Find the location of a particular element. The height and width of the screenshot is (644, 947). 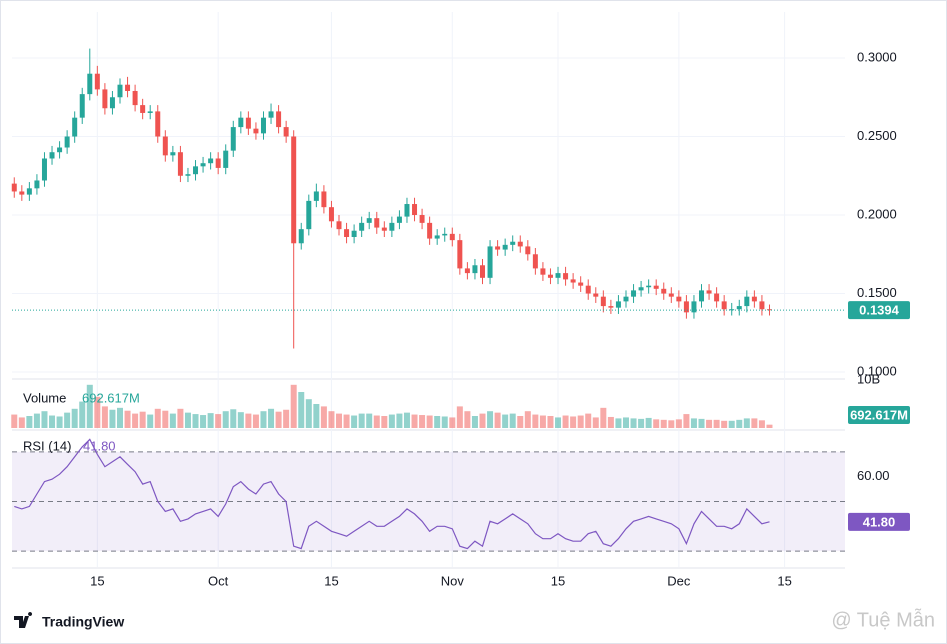

volume-label-box is located at coordinates (879, 415).